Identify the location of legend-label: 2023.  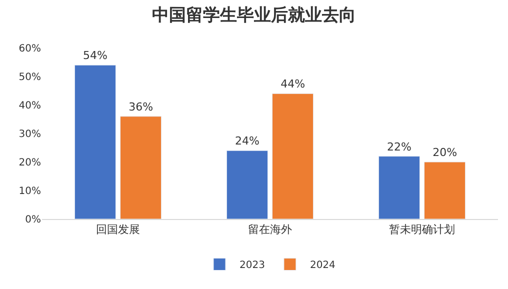
(252, 266).